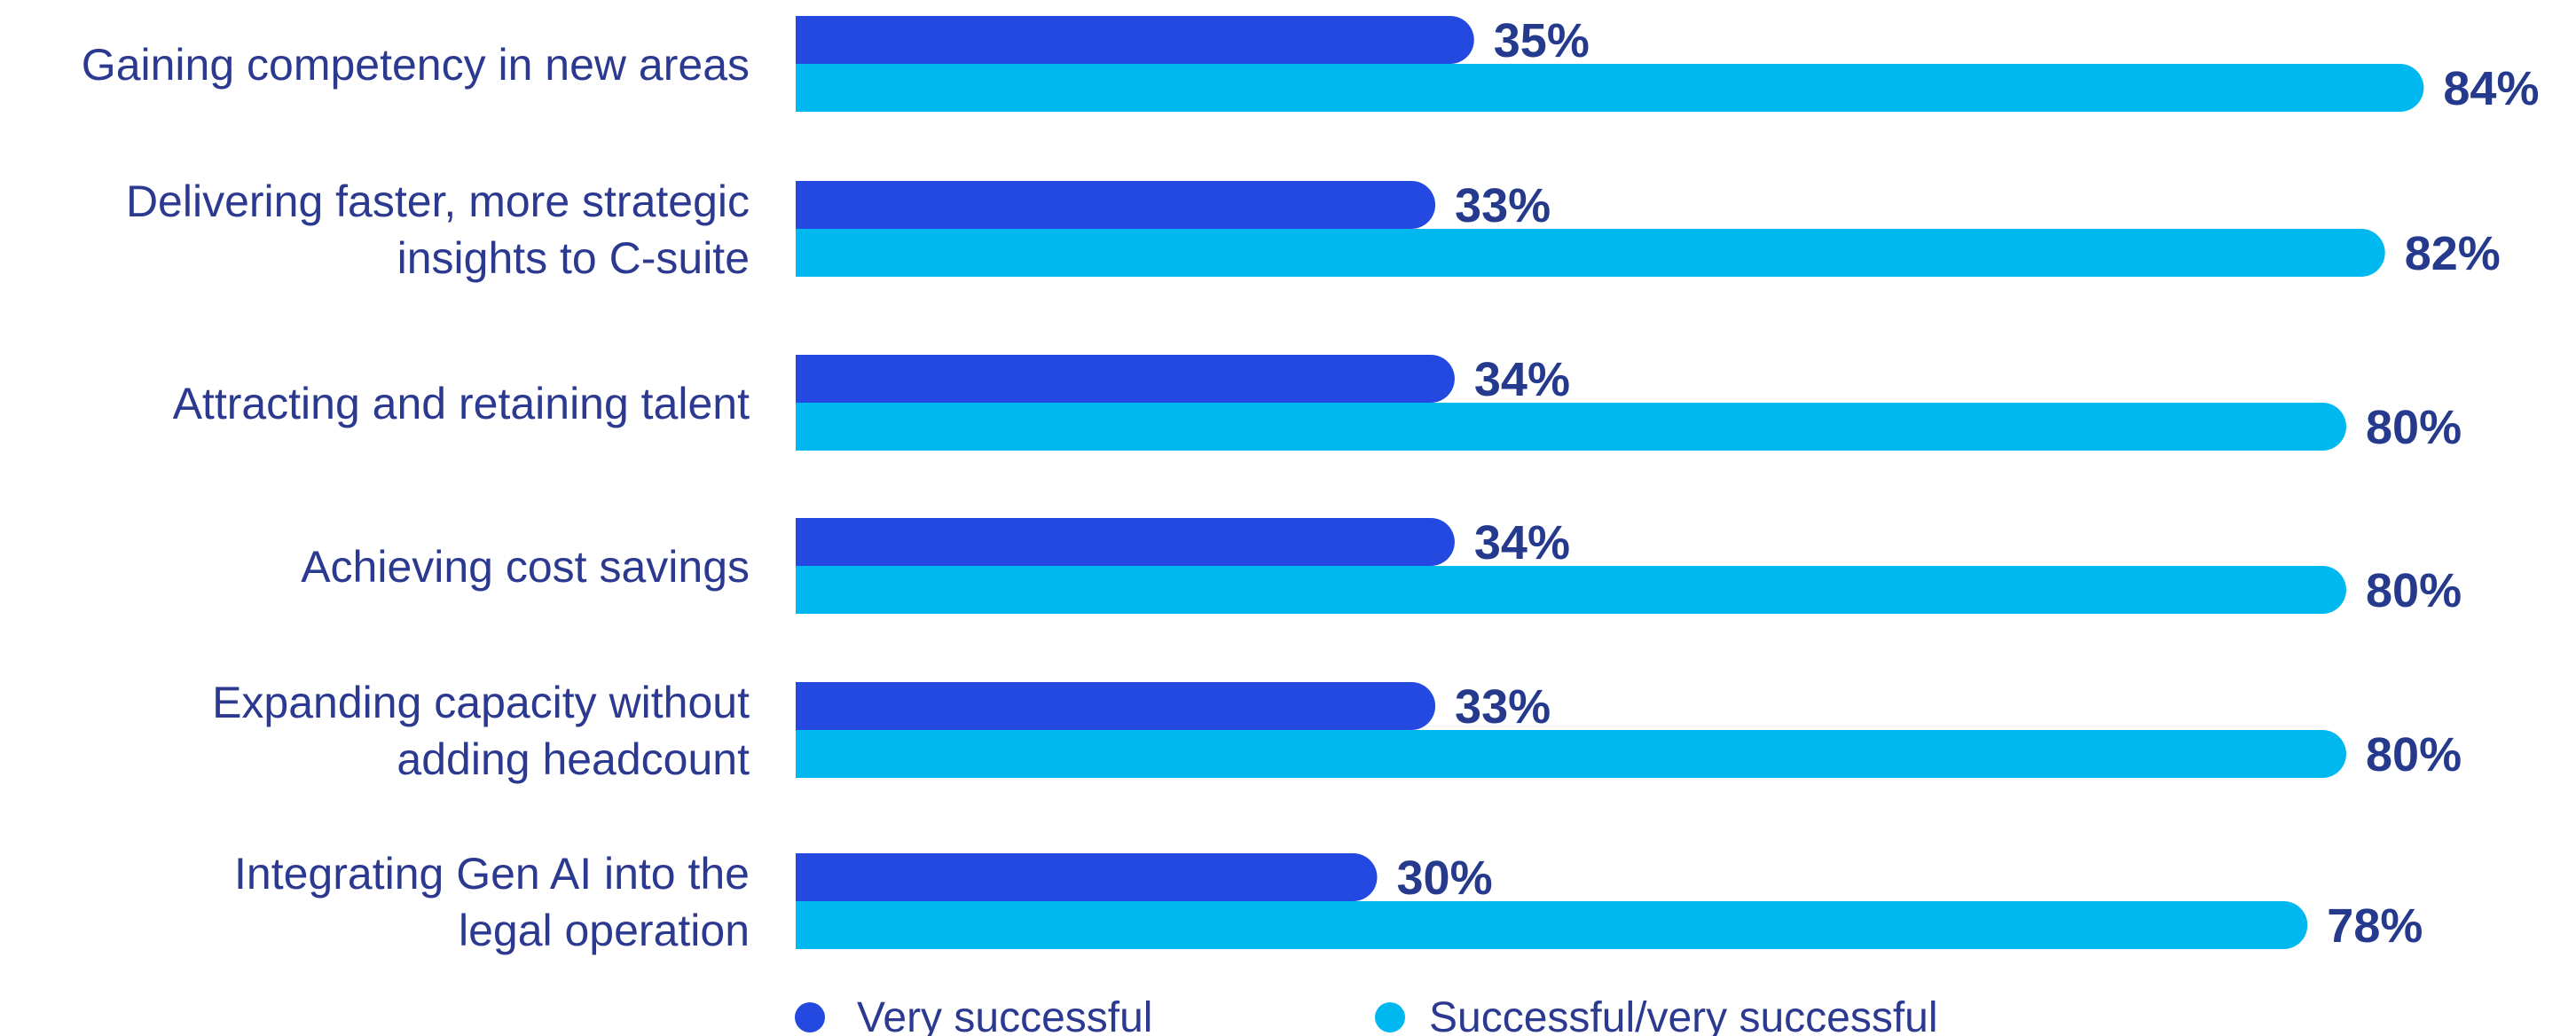 The height and width of the screenshot is (1036, 2576). Describe the element at coordinates (1445, 878) in the screenshot. I see `value-label-very-successful: 30%` at that location.